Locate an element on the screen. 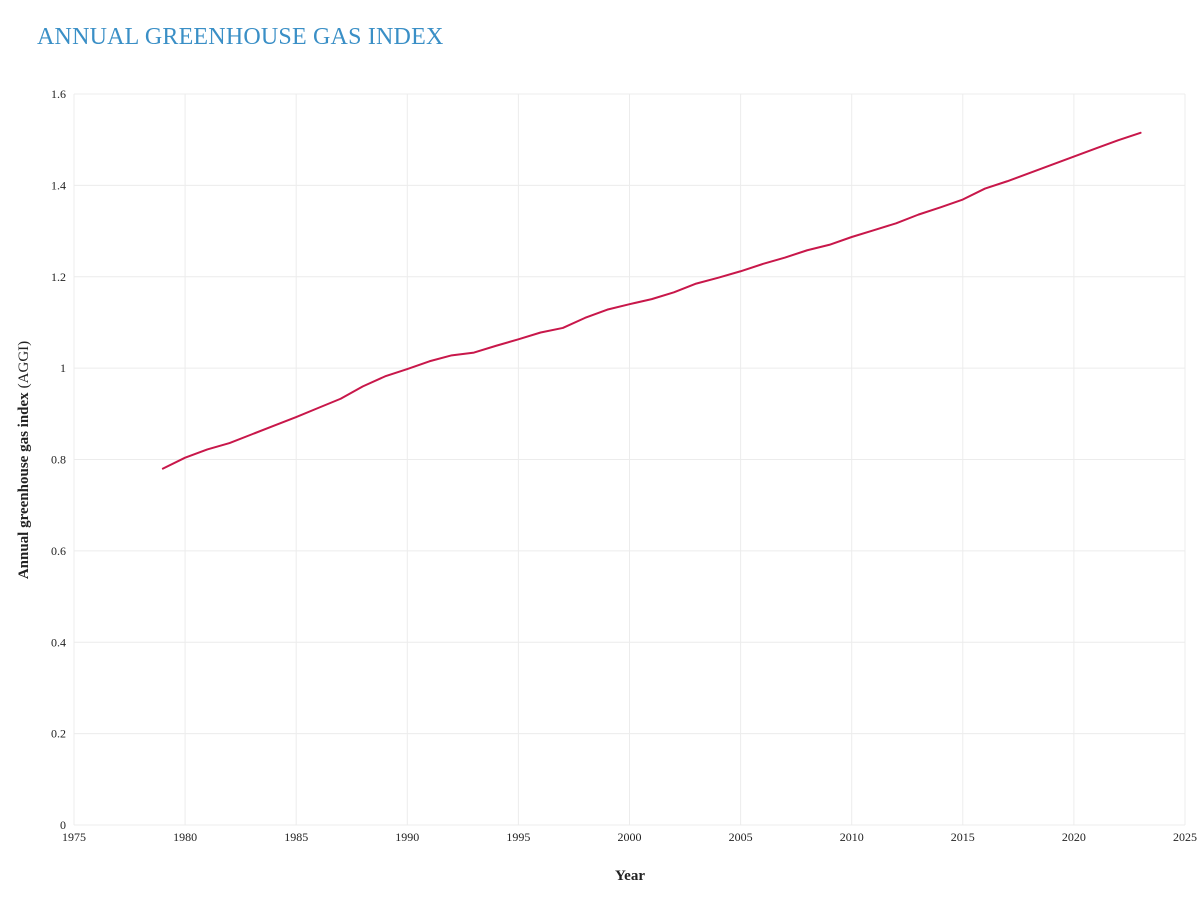 This screenshot has height=900, width=1200. y-tick-label: 0 is located at coordinates (63, 825).